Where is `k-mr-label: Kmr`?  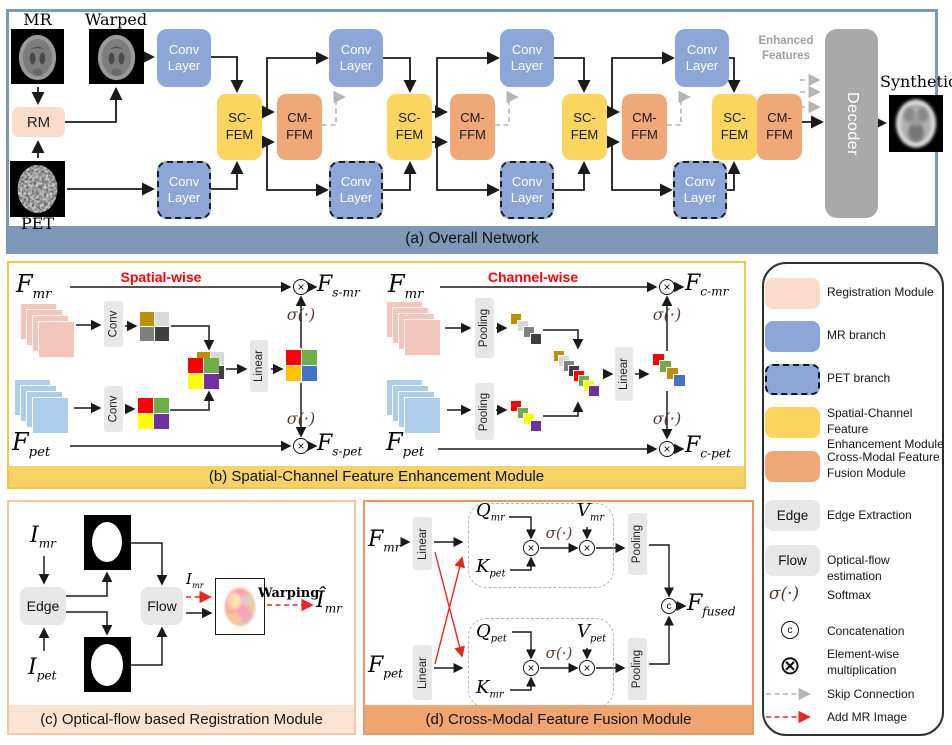 k-mr-label: Kmr is located at coordinates (490, 689).